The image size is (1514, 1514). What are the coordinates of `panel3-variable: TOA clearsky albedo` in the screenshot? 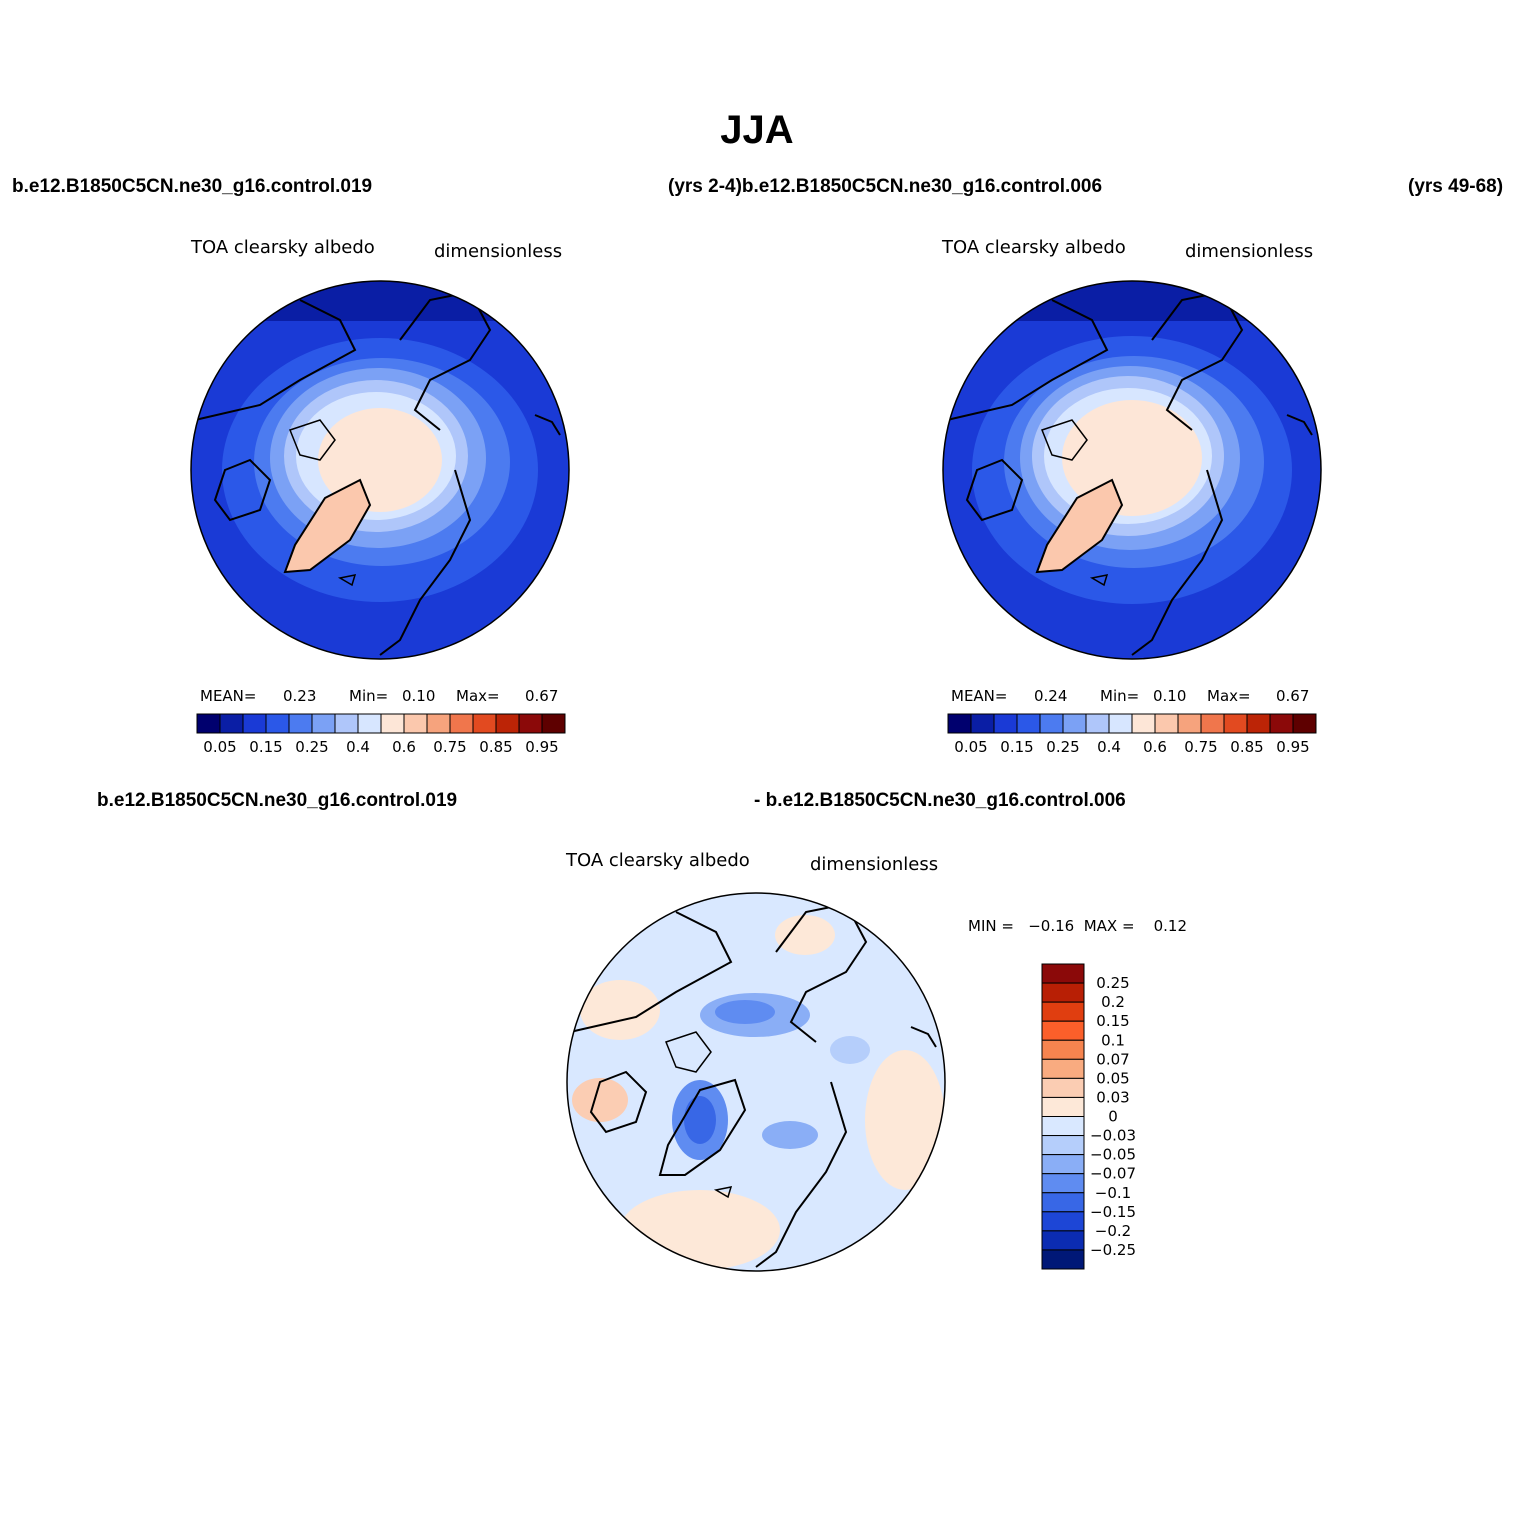 It's located at (658, 860).